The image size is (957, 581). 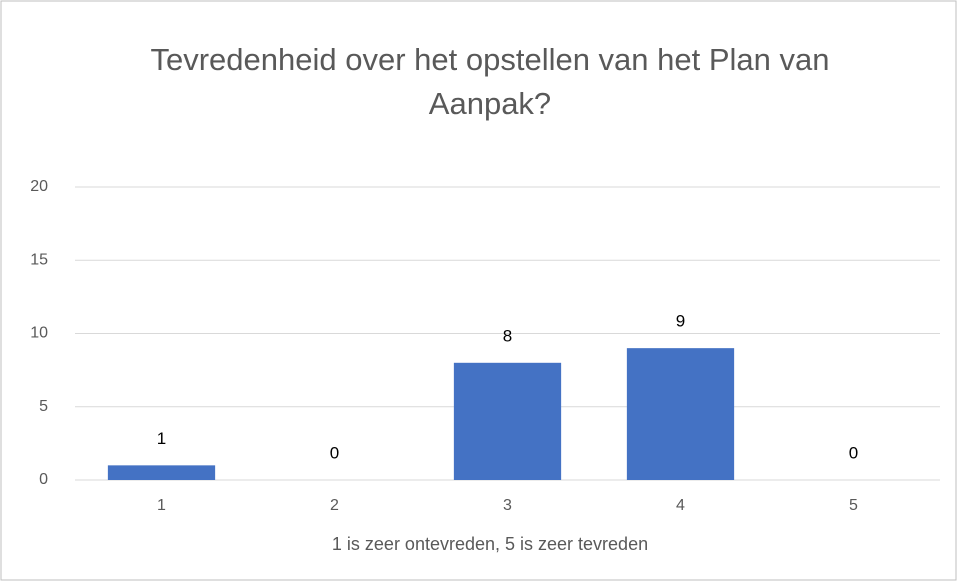 What do you see at coordinates (43, 406) in the screenshot?
I see `y-tick-label: 5` at bounding box center [43, 406].